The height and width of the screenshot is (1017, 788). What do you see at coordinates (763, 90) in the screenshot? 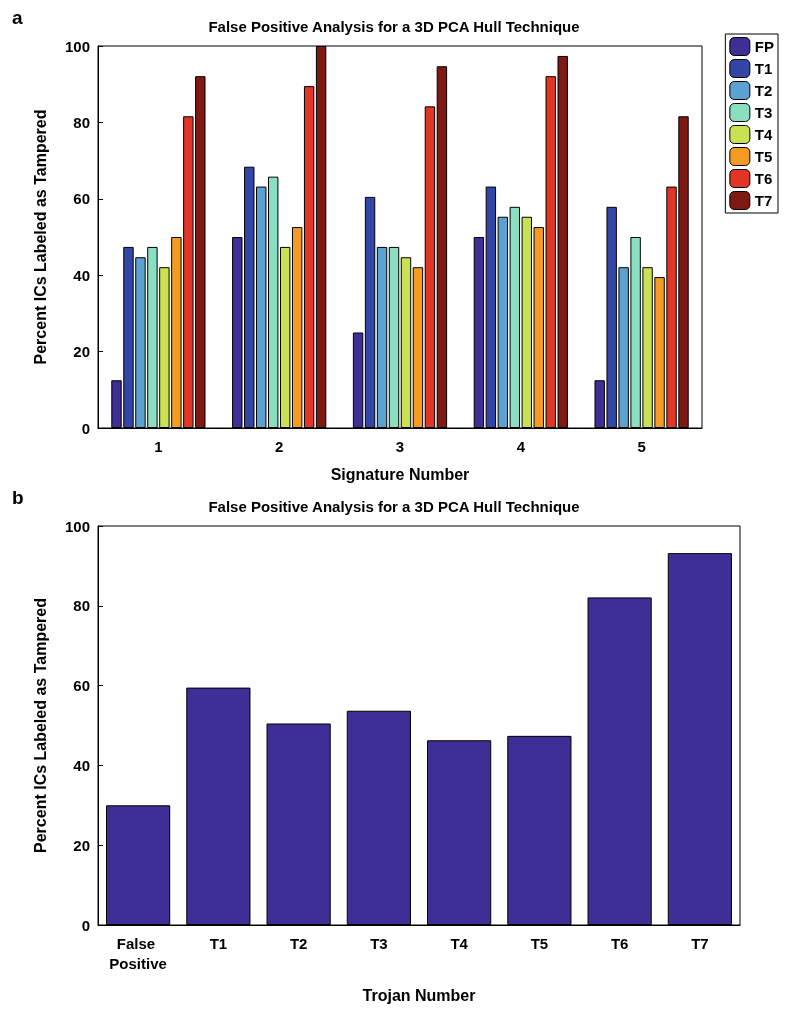
I see `legend-label: T2` at bounding box center [763, 90].